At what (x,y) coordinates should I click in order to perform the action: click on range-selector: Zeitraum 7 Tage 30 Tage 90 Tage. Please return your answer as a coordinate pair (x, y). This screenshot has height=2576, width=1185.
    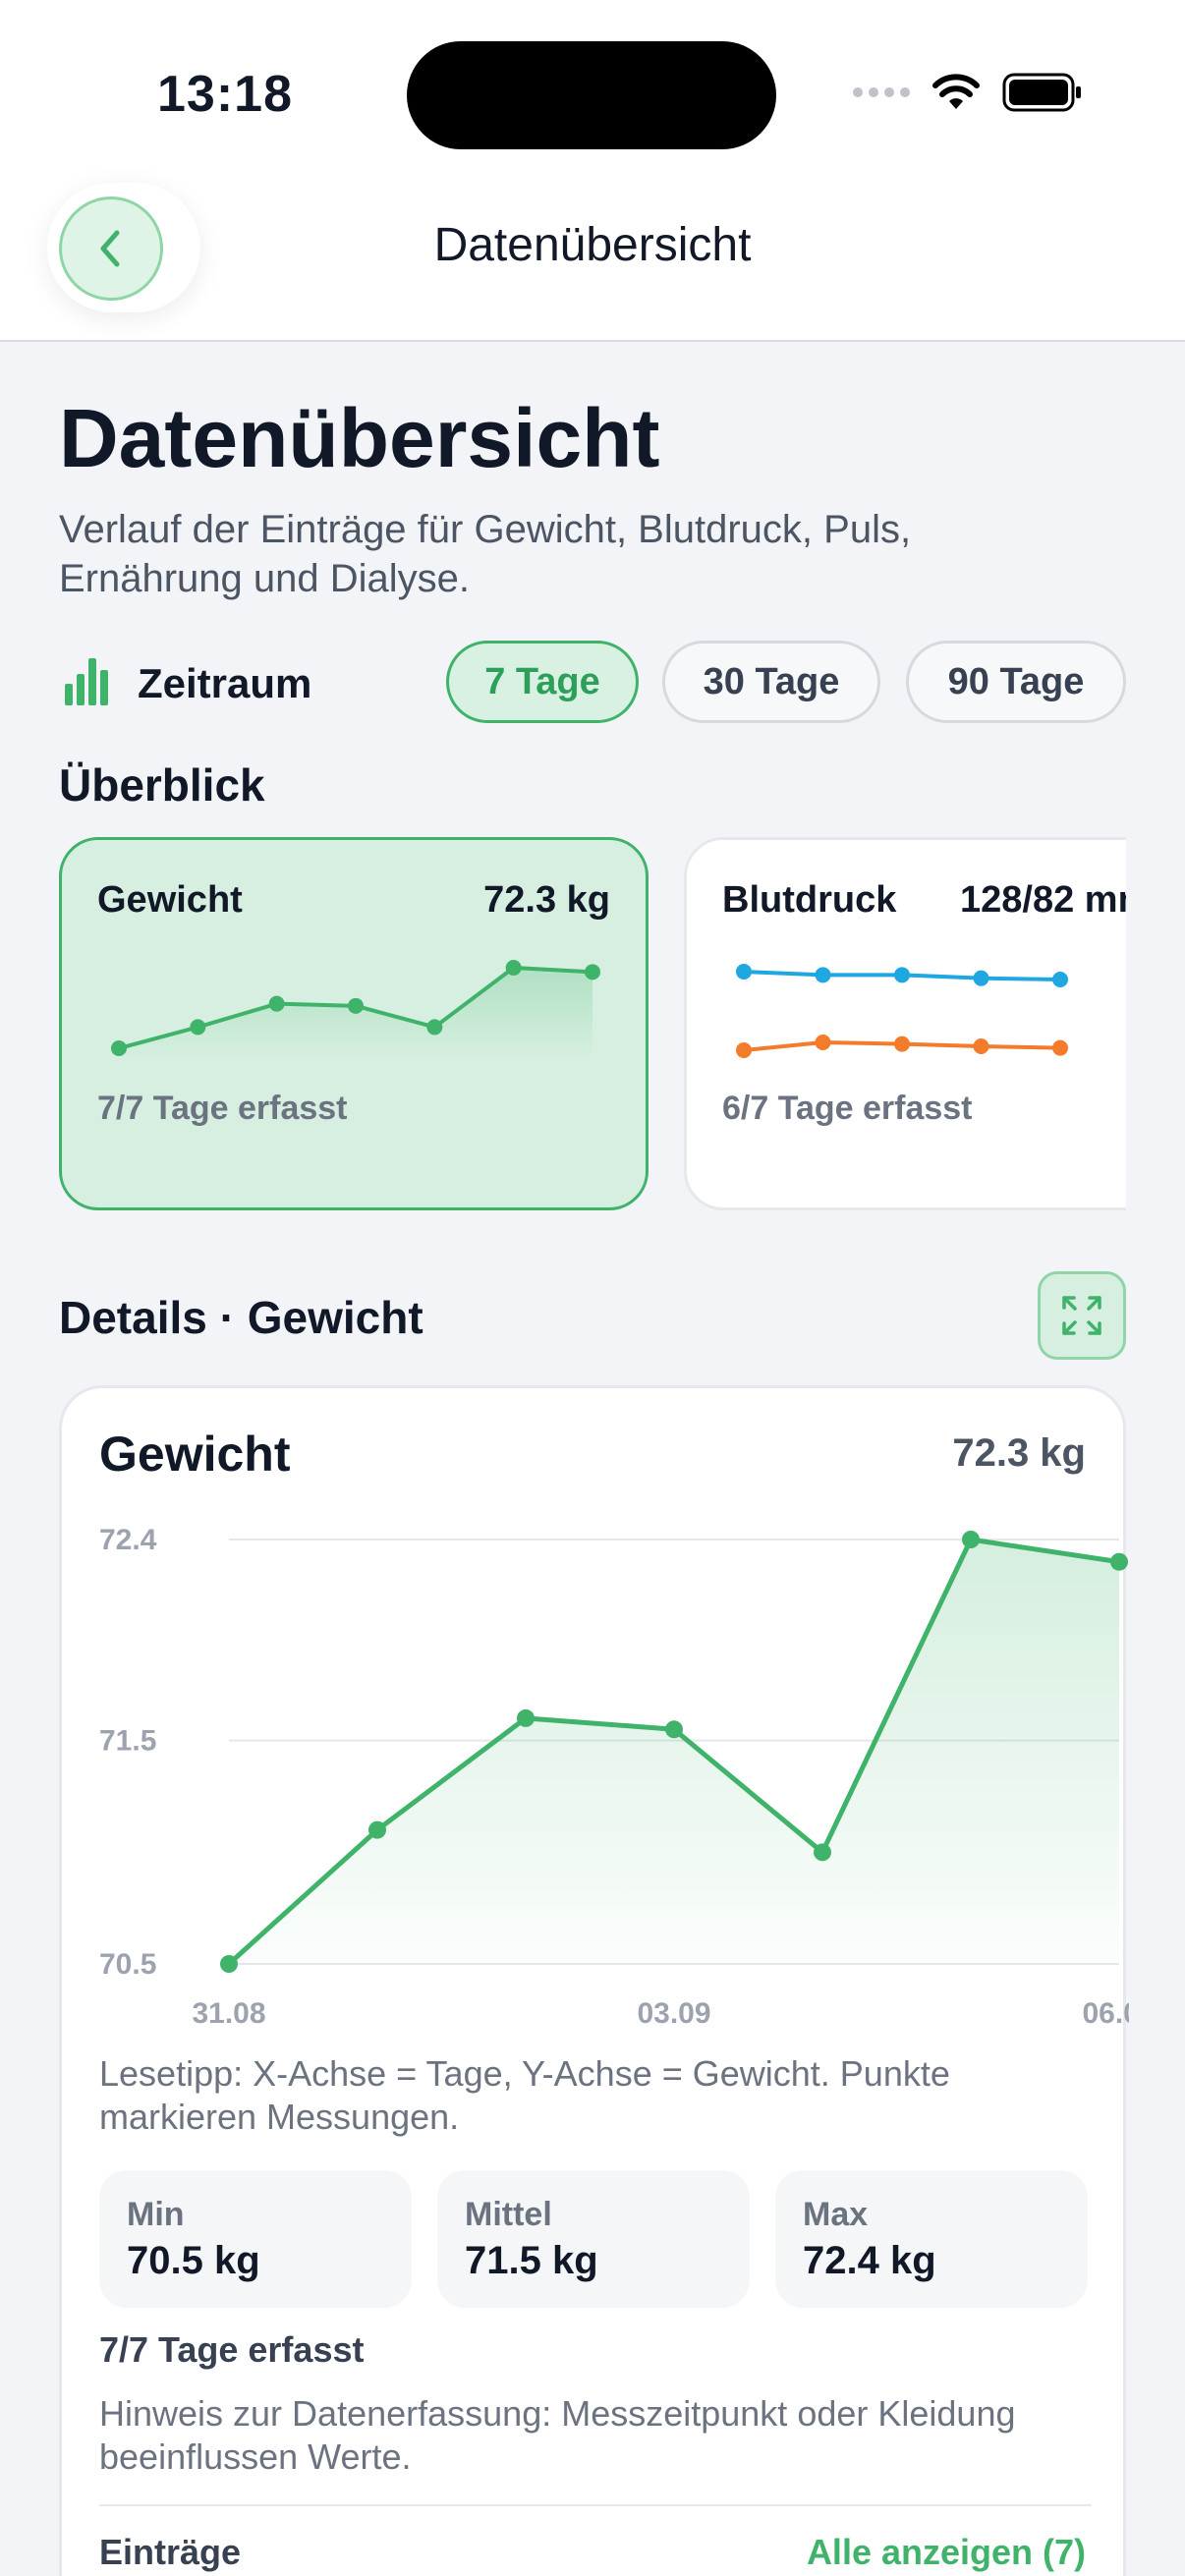
    Looking at the image, I should click on (592, 682).